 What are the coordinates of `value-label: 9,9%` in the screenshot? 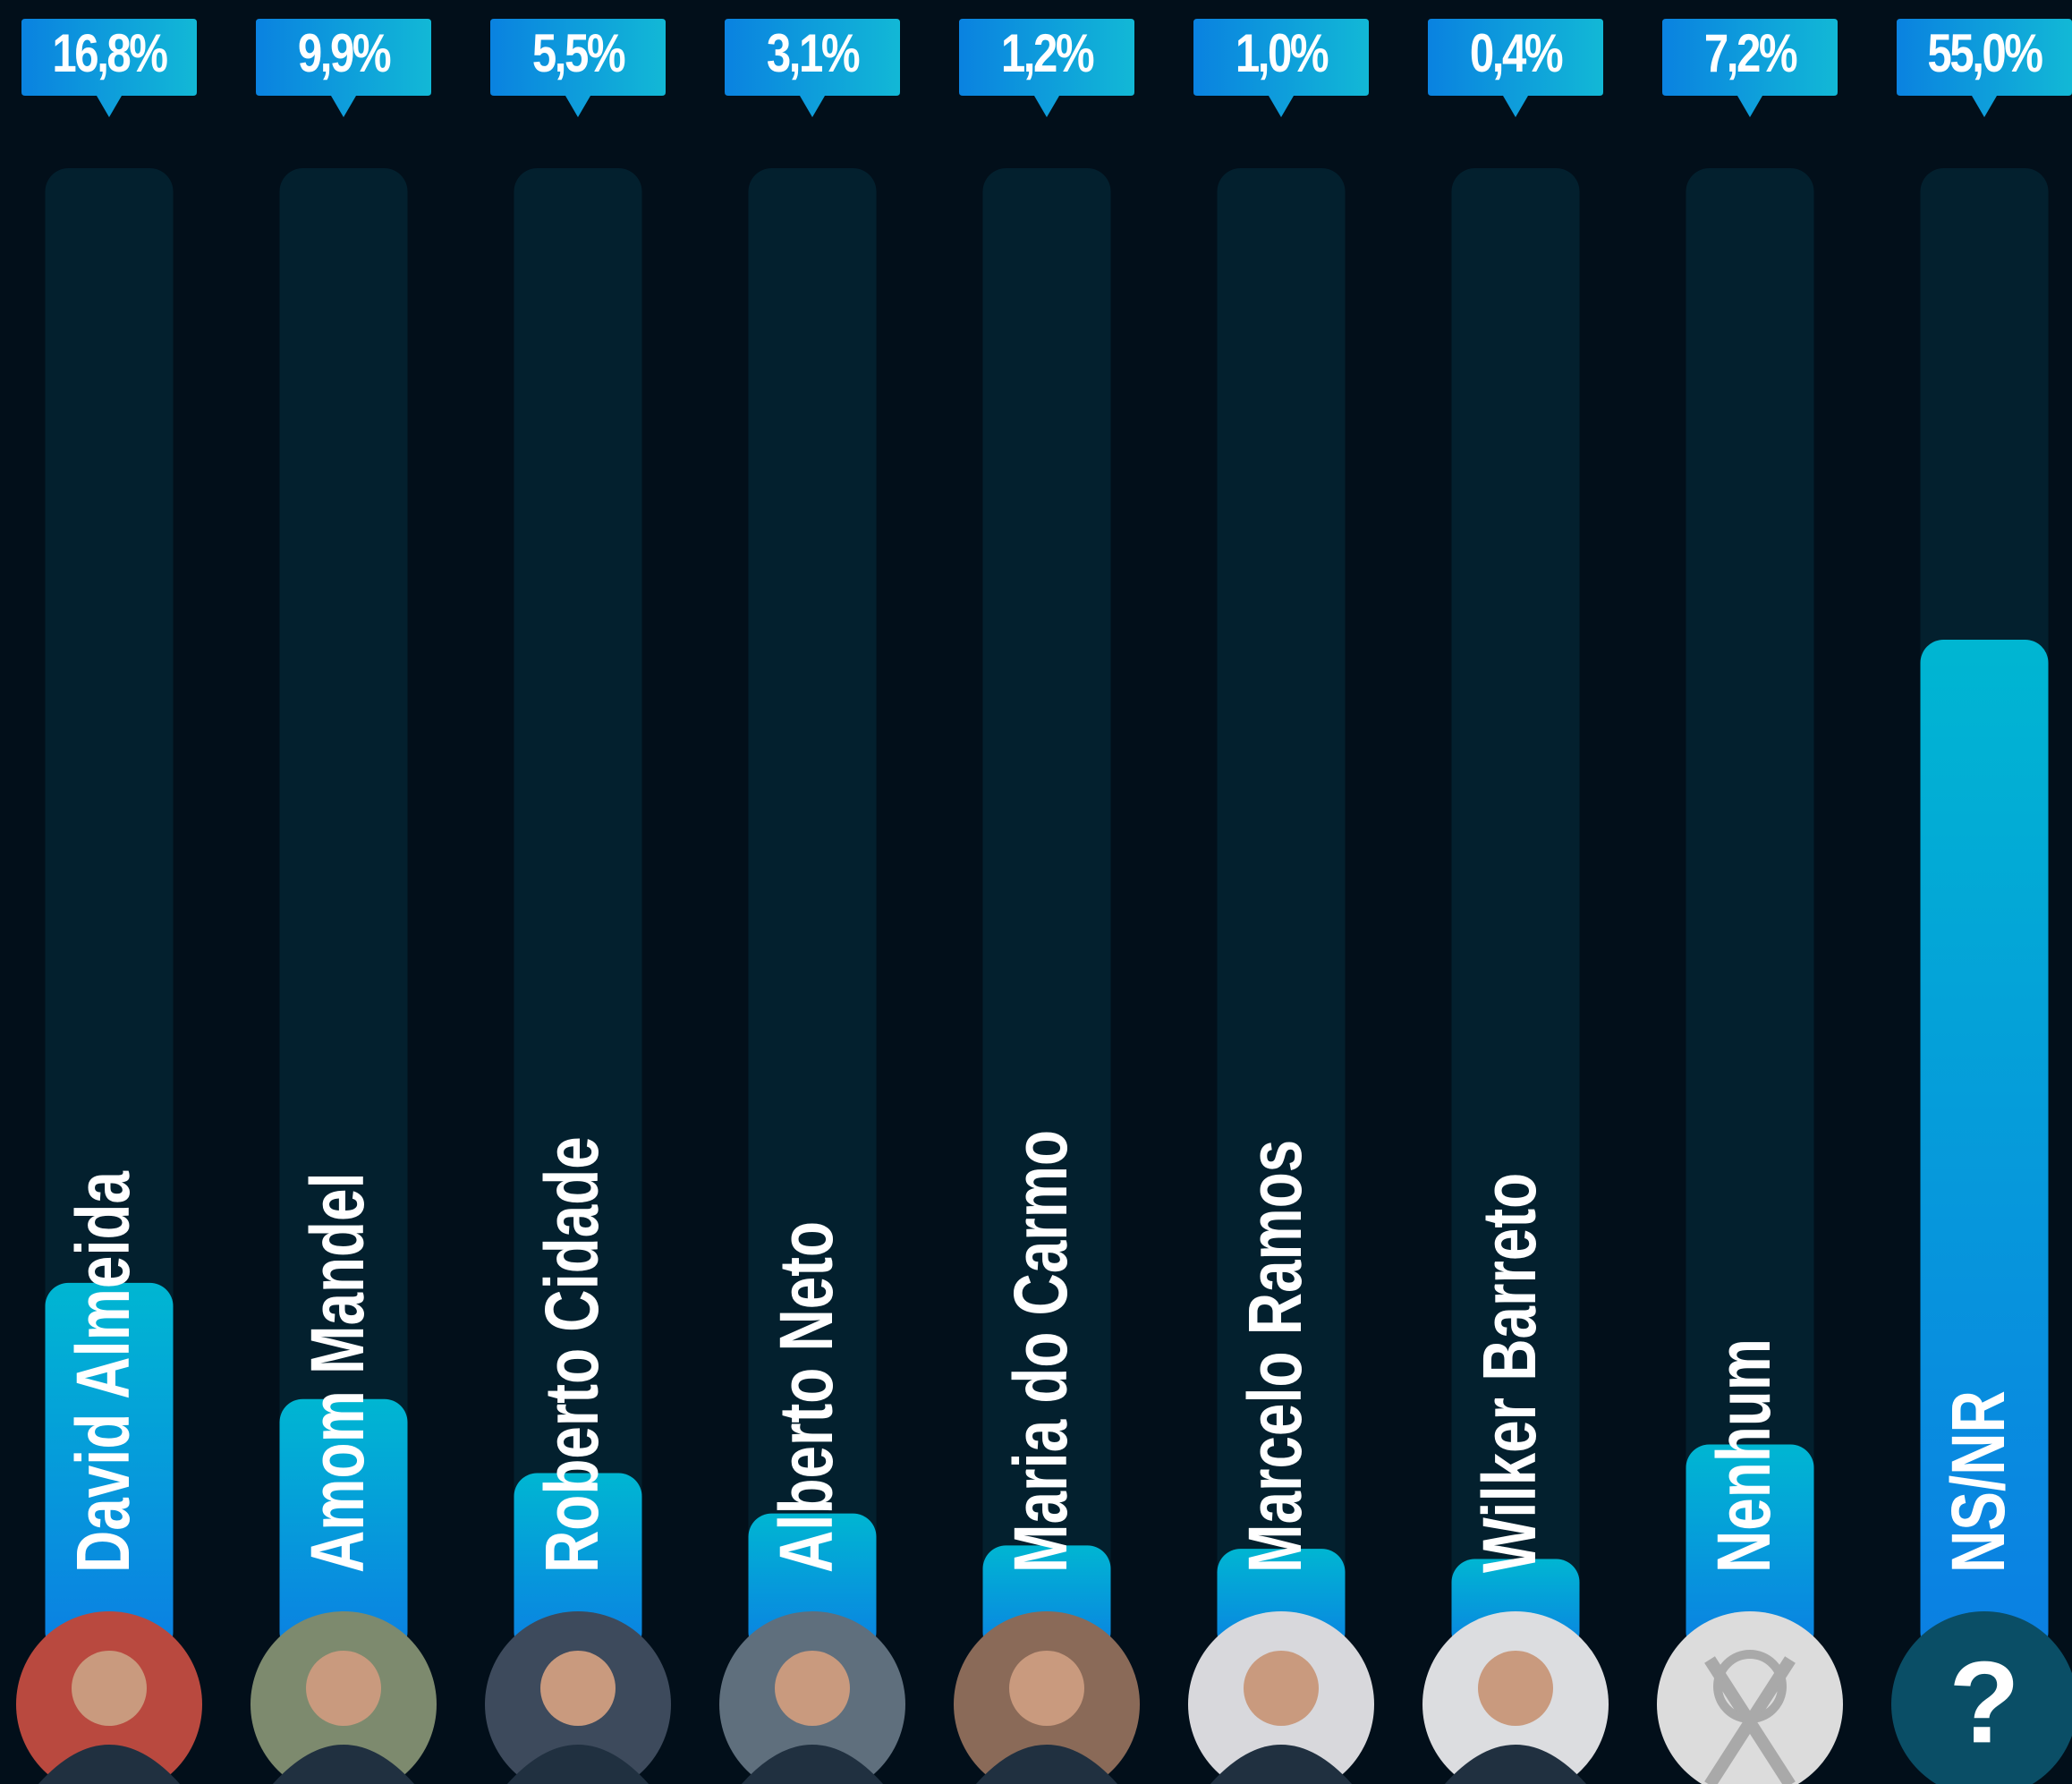 It's located at (344, 52).